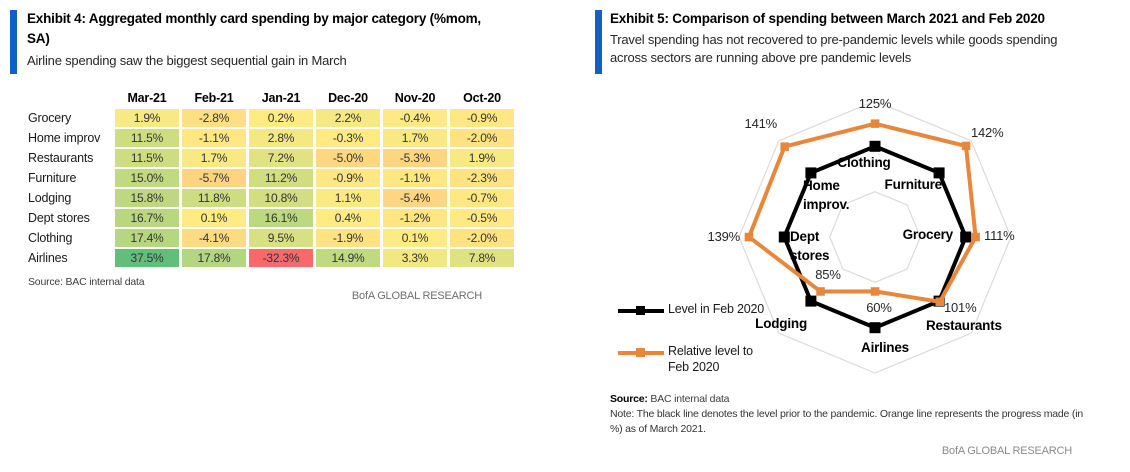  What do you see at coordinates (50, 198) in the screenshot?
I see `row-label: Lodging` at bounding box center [50, 198].